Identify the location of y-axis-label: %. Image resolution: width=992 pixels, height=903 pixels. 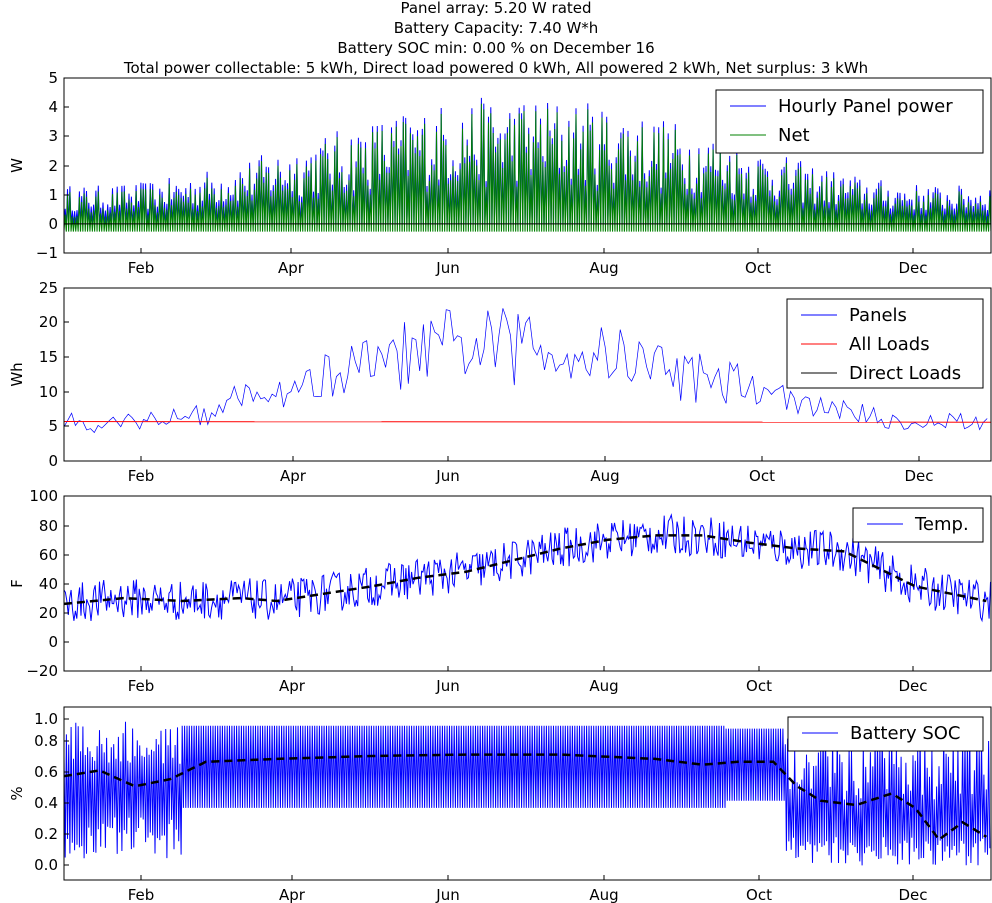
(17, 793).